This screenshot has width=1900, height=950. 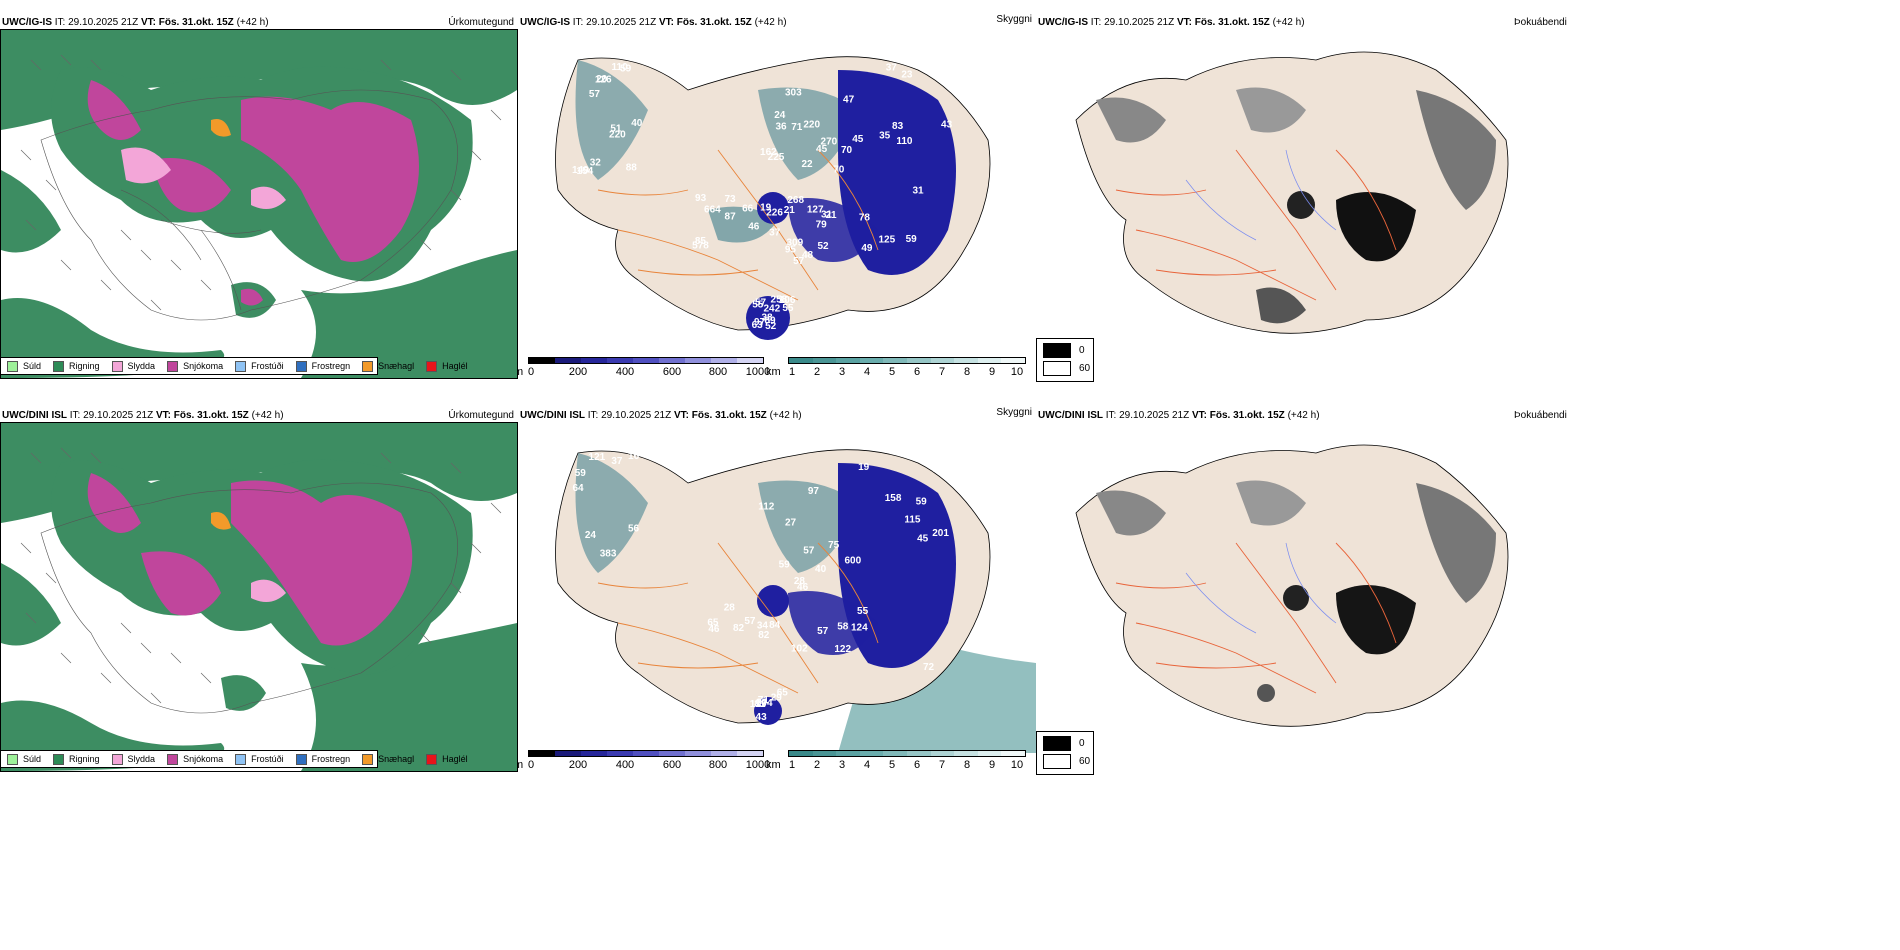 I want to click on cloud-base-value: 55, so click(x=758, y=305).